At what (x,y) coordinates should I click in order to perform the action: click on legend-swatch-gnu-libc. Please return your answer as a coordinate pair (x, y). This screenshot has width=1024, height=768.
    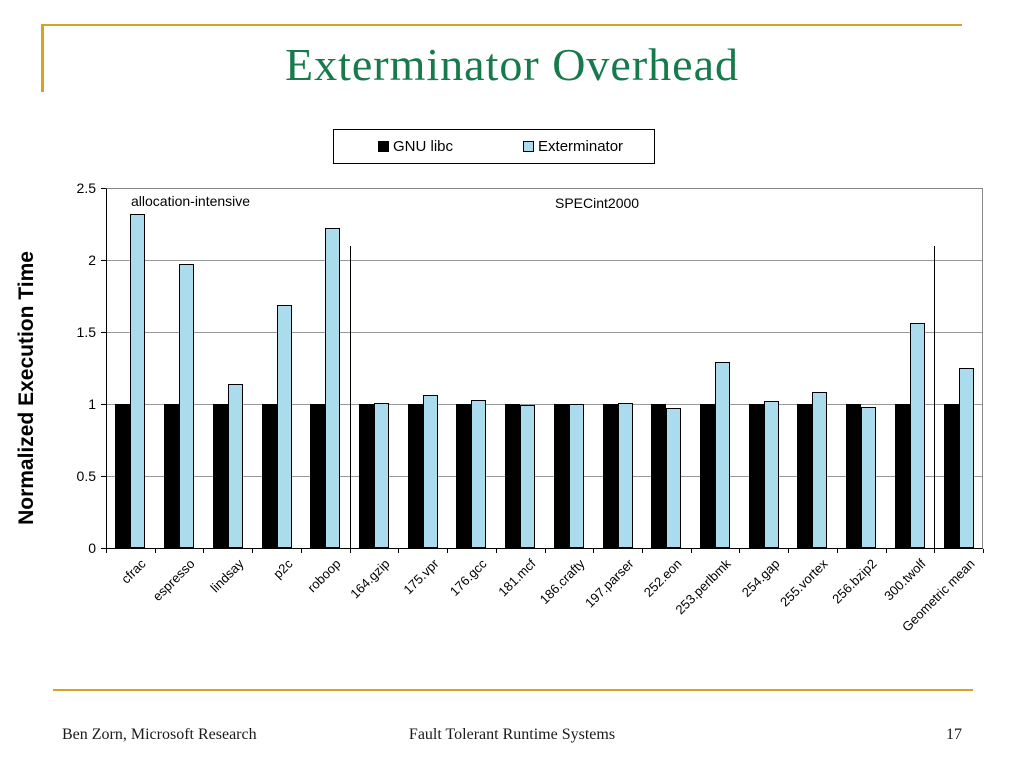
    Looking at the image, I should click on (383, 146).